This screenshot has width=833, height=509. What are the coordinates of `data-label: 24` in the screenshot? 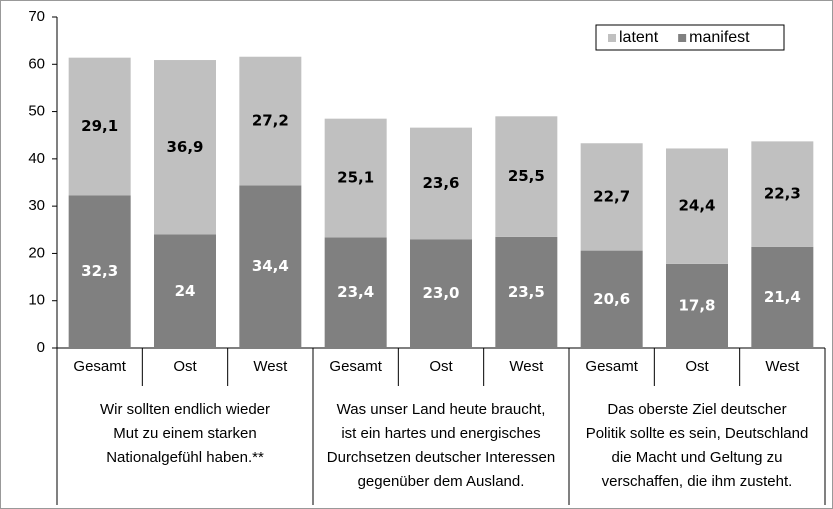 It's located at (185, 291).